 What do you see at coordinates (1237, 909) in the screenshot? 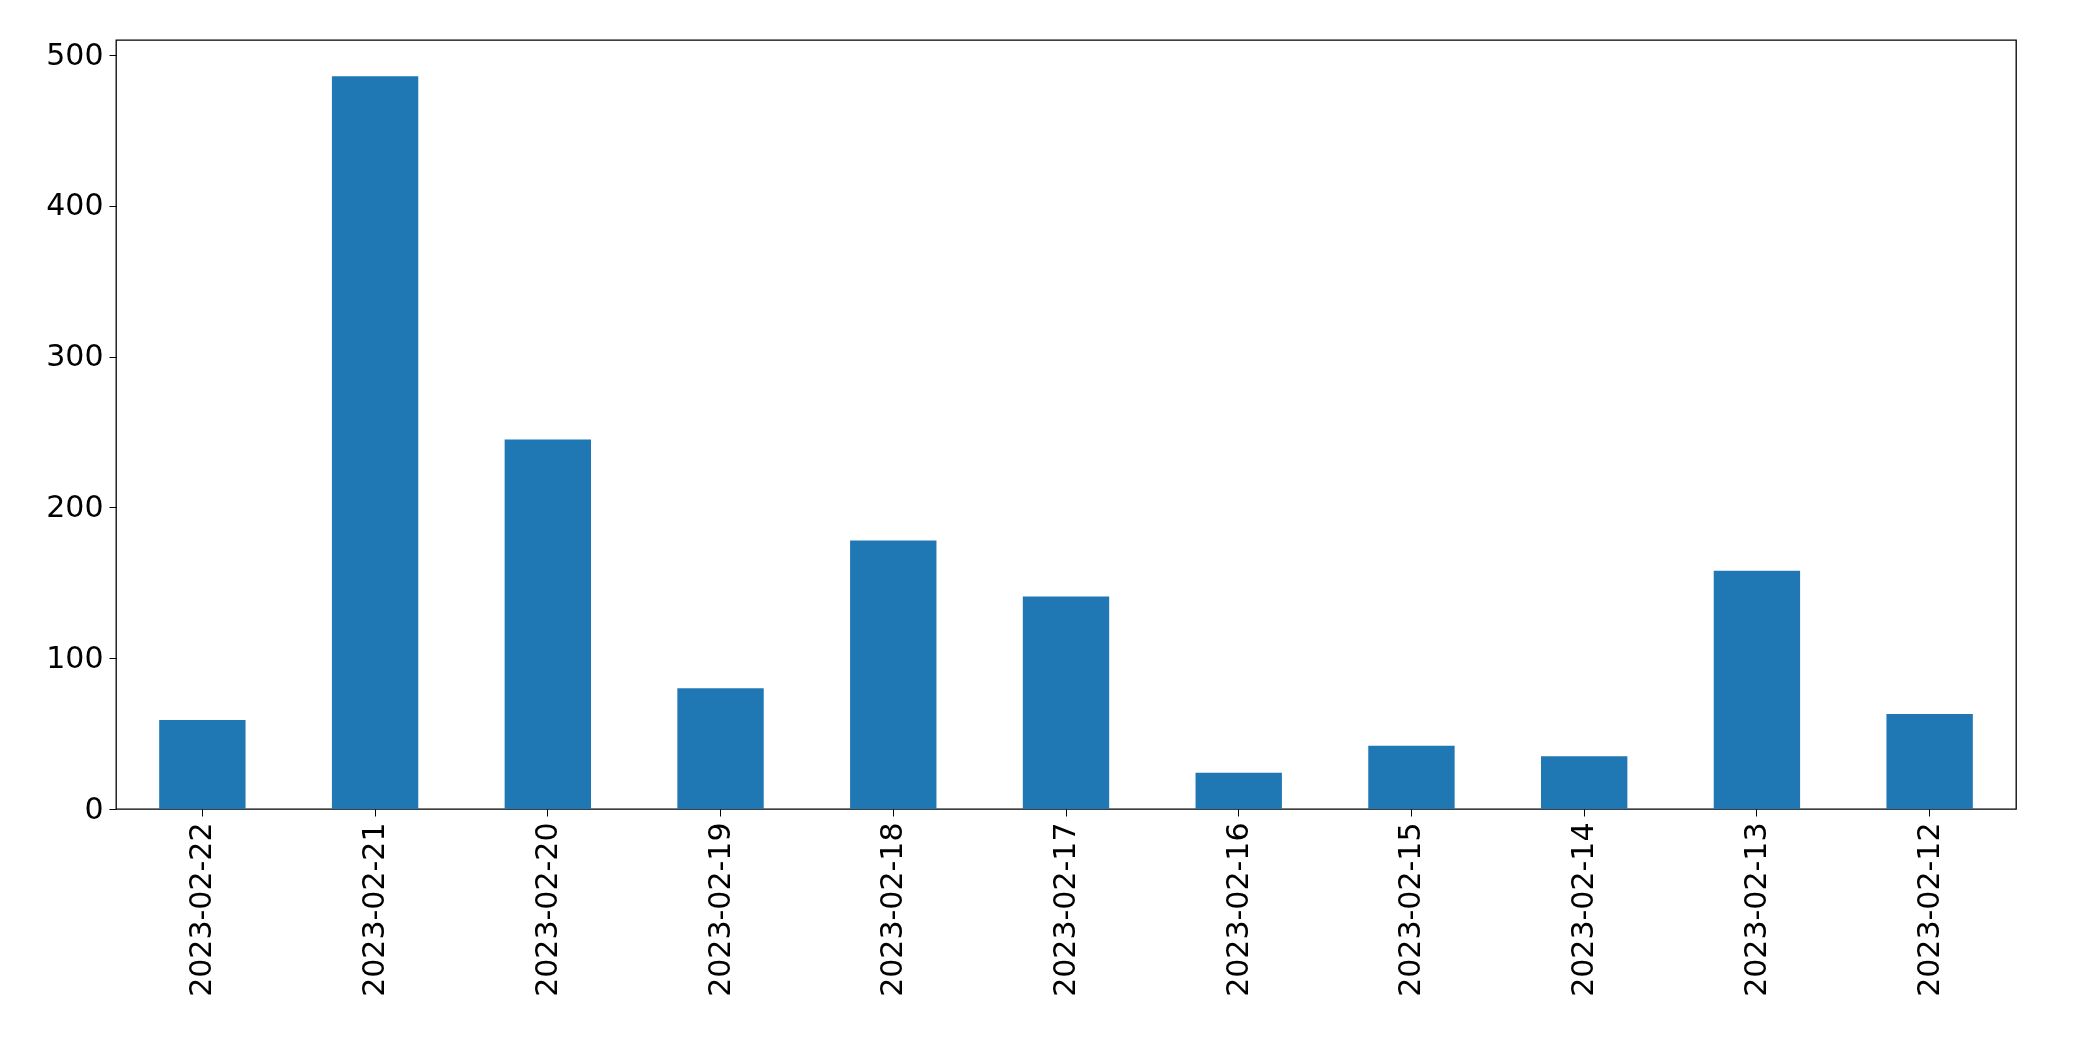
I see `x-tick-label: 2023-02-16` at bounding box center [1237, 909].